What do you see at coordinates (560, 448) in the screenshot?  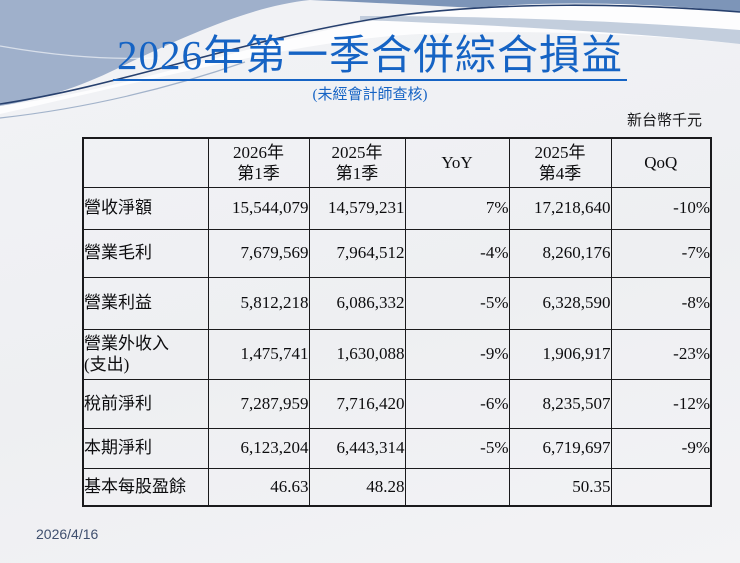 I see `cell-2025-q4: 6,719,697` at bounding box center [560, 448].